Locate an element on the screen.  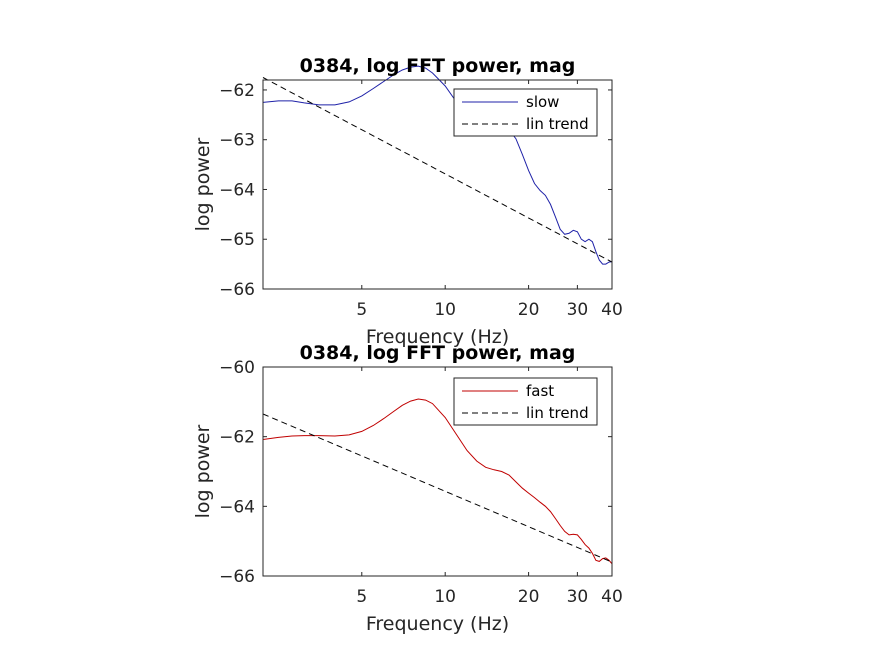
chart-1-legend: slow lin trend is located at coordinates (525, 112).